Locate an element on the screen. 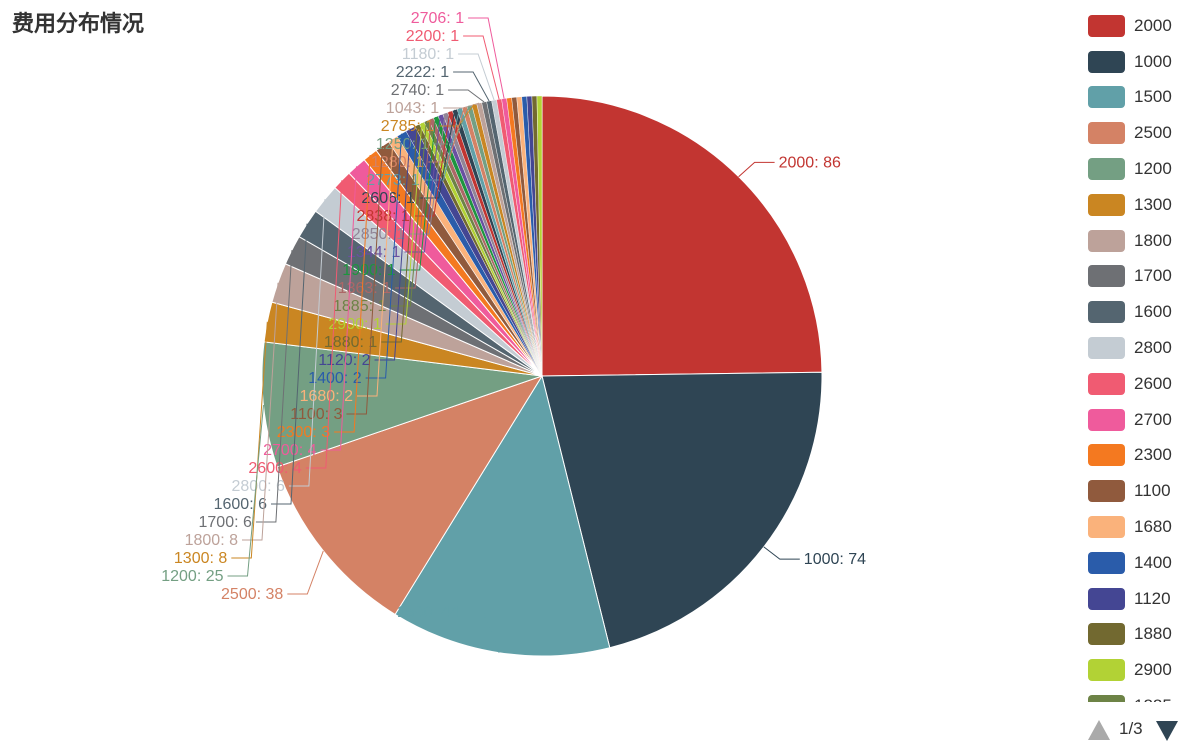 The image size is (1200, 743). legend-item: 1680 is located at coordinates (1143, 527).